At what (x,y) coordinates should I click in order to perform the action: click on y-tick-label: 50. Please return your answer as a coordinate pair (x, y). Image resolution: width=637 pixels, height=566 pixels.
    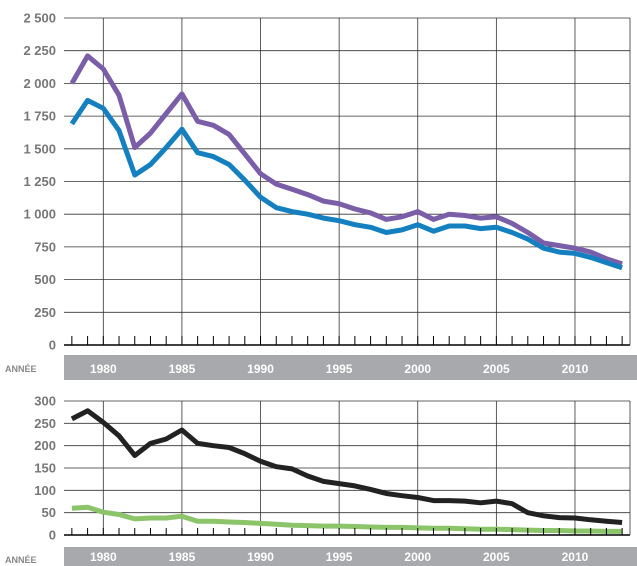
    Looking at the image, I should click on (49, 512).